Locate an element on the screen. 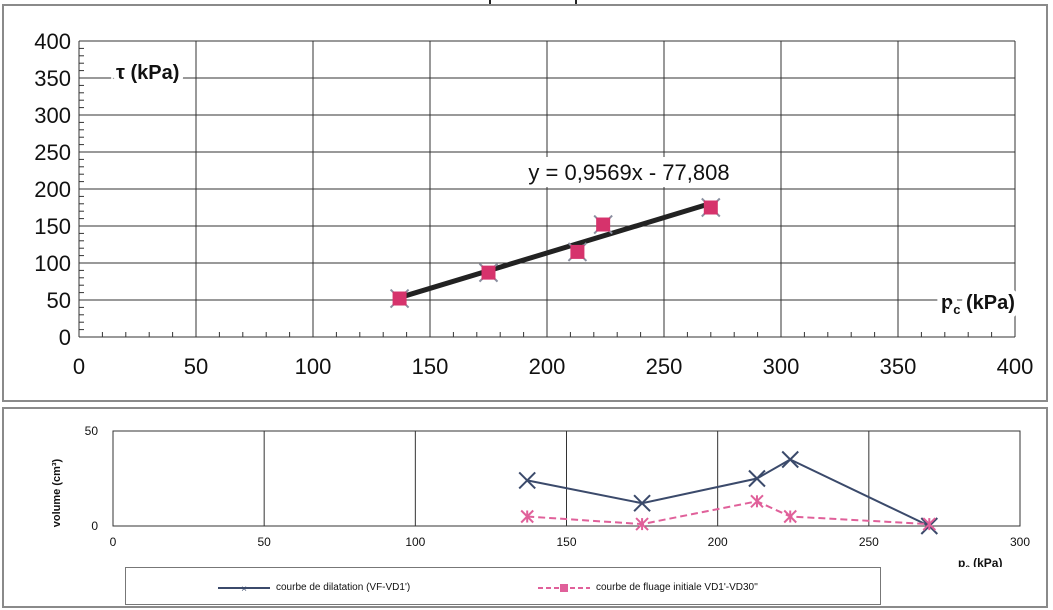 This screenshot has height=610, width=1053. legend-label-fluage: courbe de fluage initiale VD1'-VD30'' is located at coordinates (677, 587).